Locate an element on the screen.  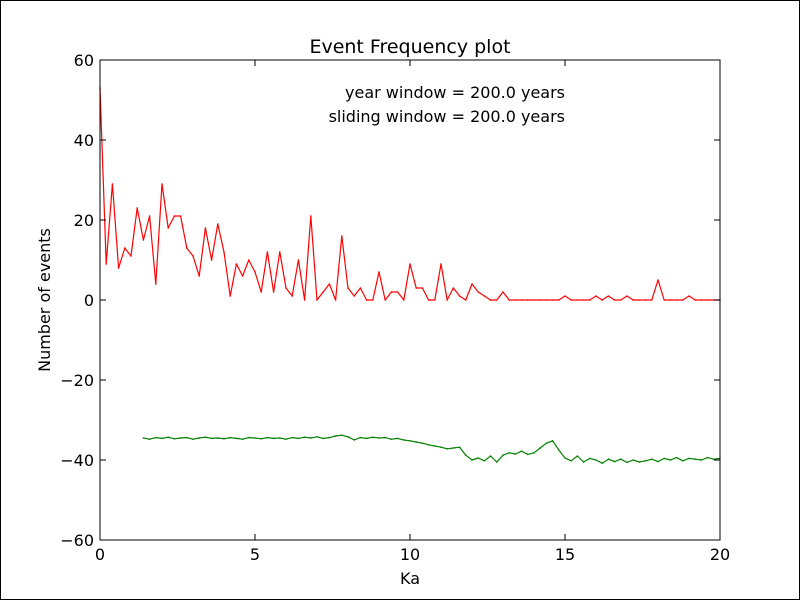
x-axis-title: Ka is located at coordinates (410, 578).